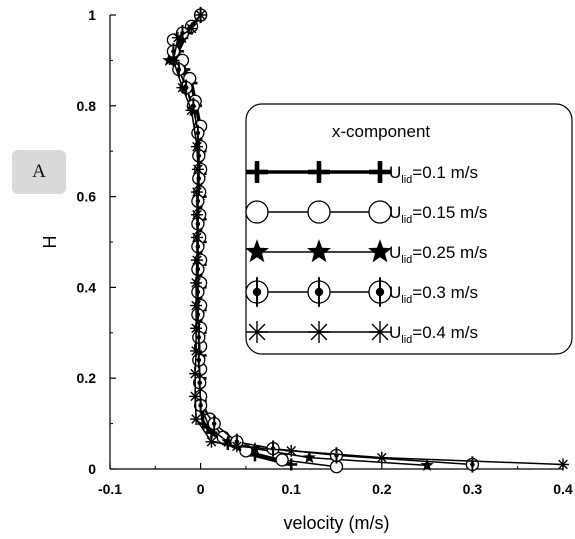 Image resolution: width=575 pixels, height=539 pixels. Describe the element at coordinates (445, 292) in the screenshot. I see `legend-label-suffix: =0.3 m/s` at that location.